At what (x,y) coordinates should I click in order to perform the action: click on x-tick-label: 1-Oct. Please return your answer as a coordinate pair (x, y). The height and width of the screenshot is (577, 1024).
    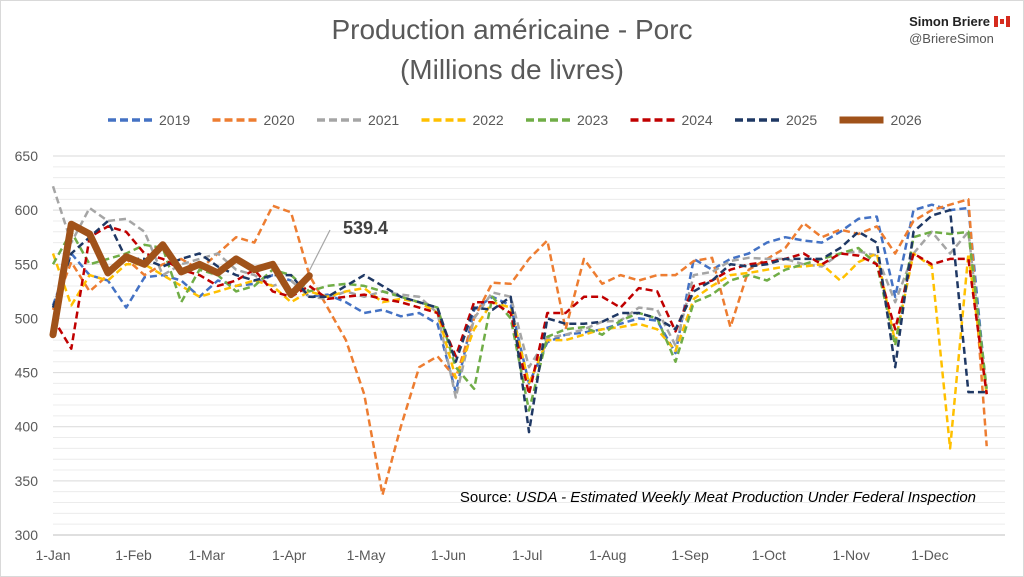
    Looking at the image, I should click on (769, 555).